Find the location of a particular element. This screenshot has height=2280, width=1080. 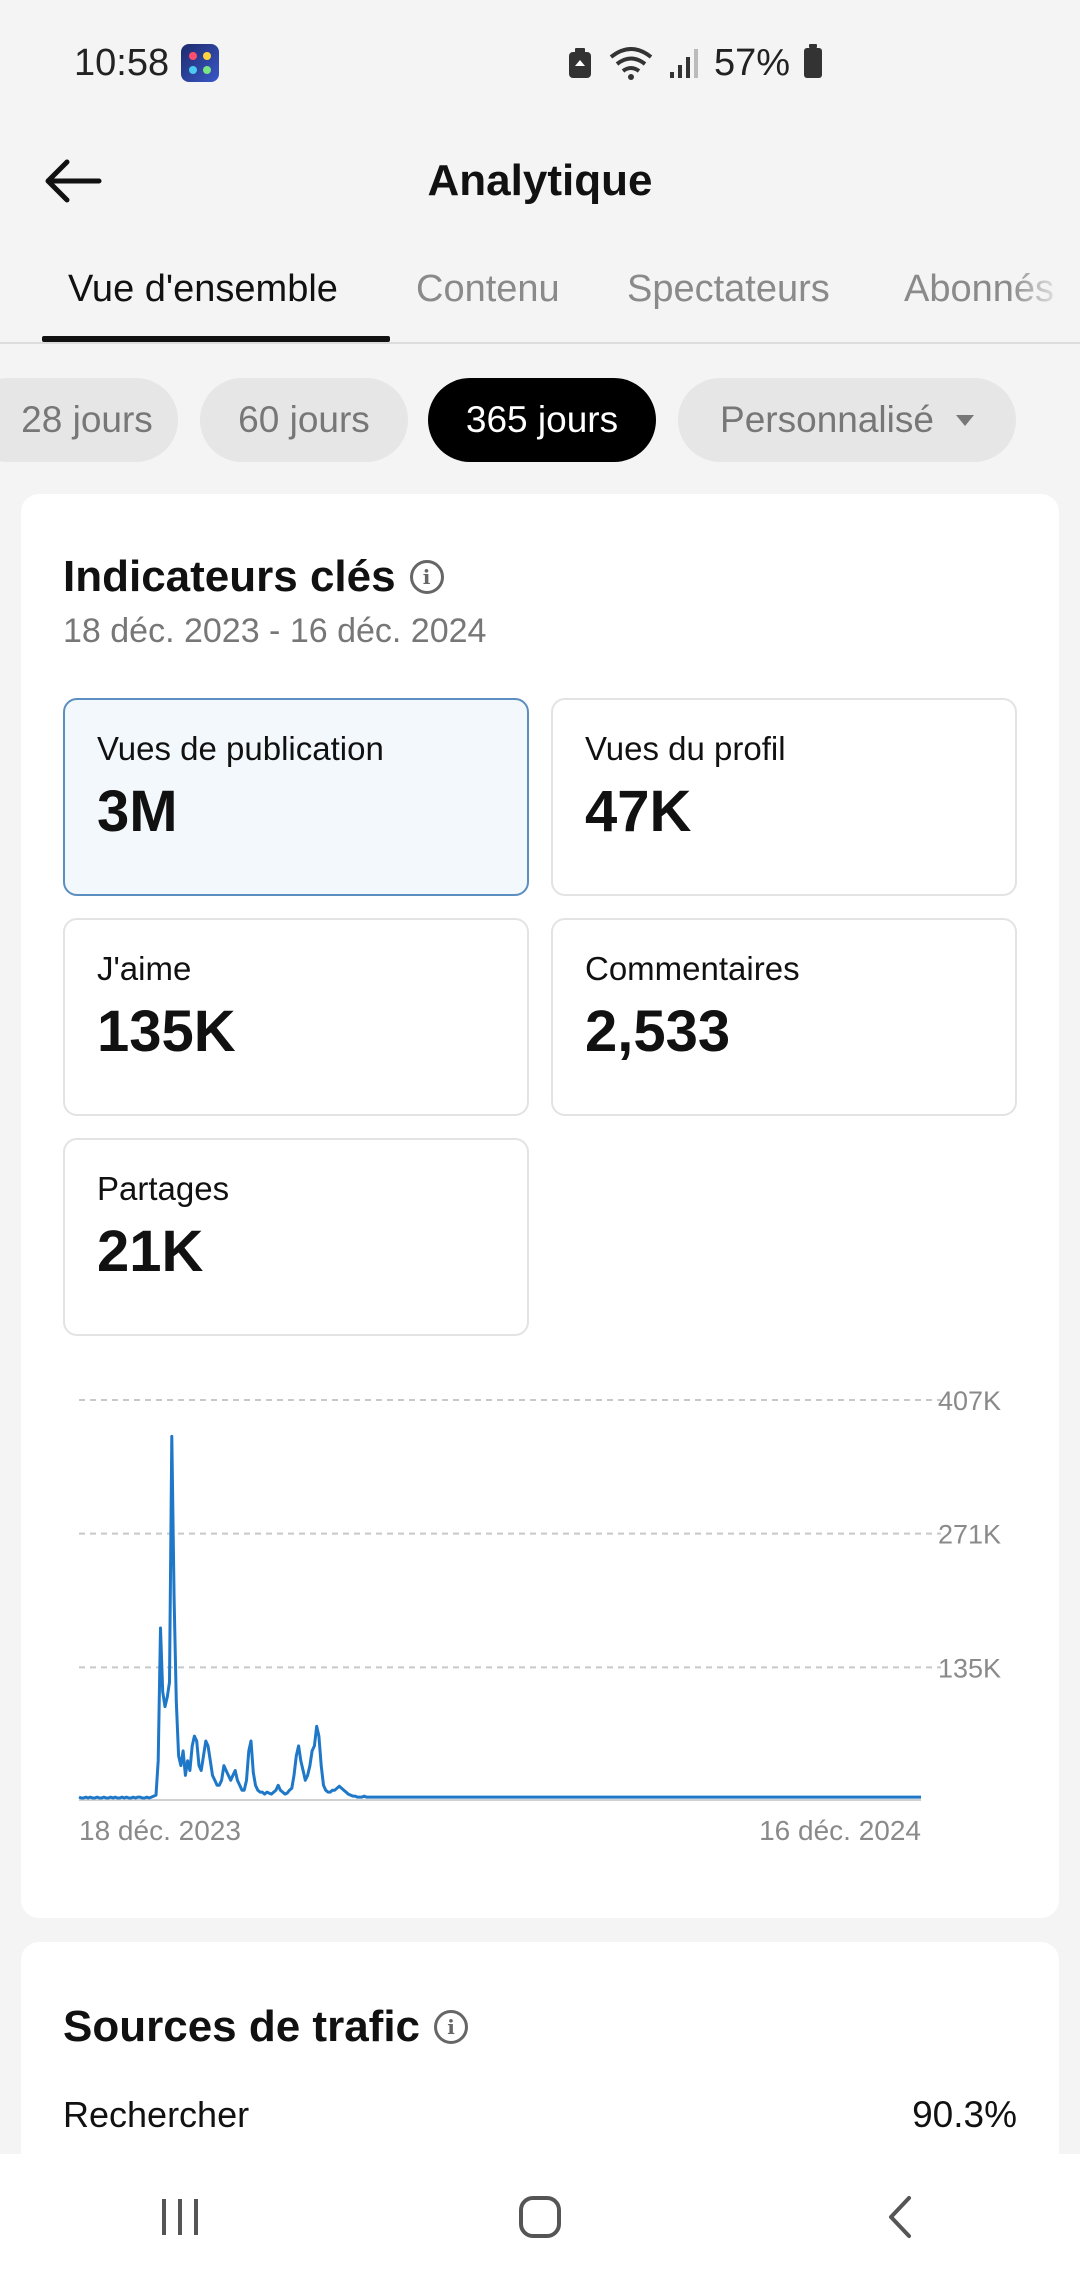

nav-back-button is located at coordinates (900, 2217).